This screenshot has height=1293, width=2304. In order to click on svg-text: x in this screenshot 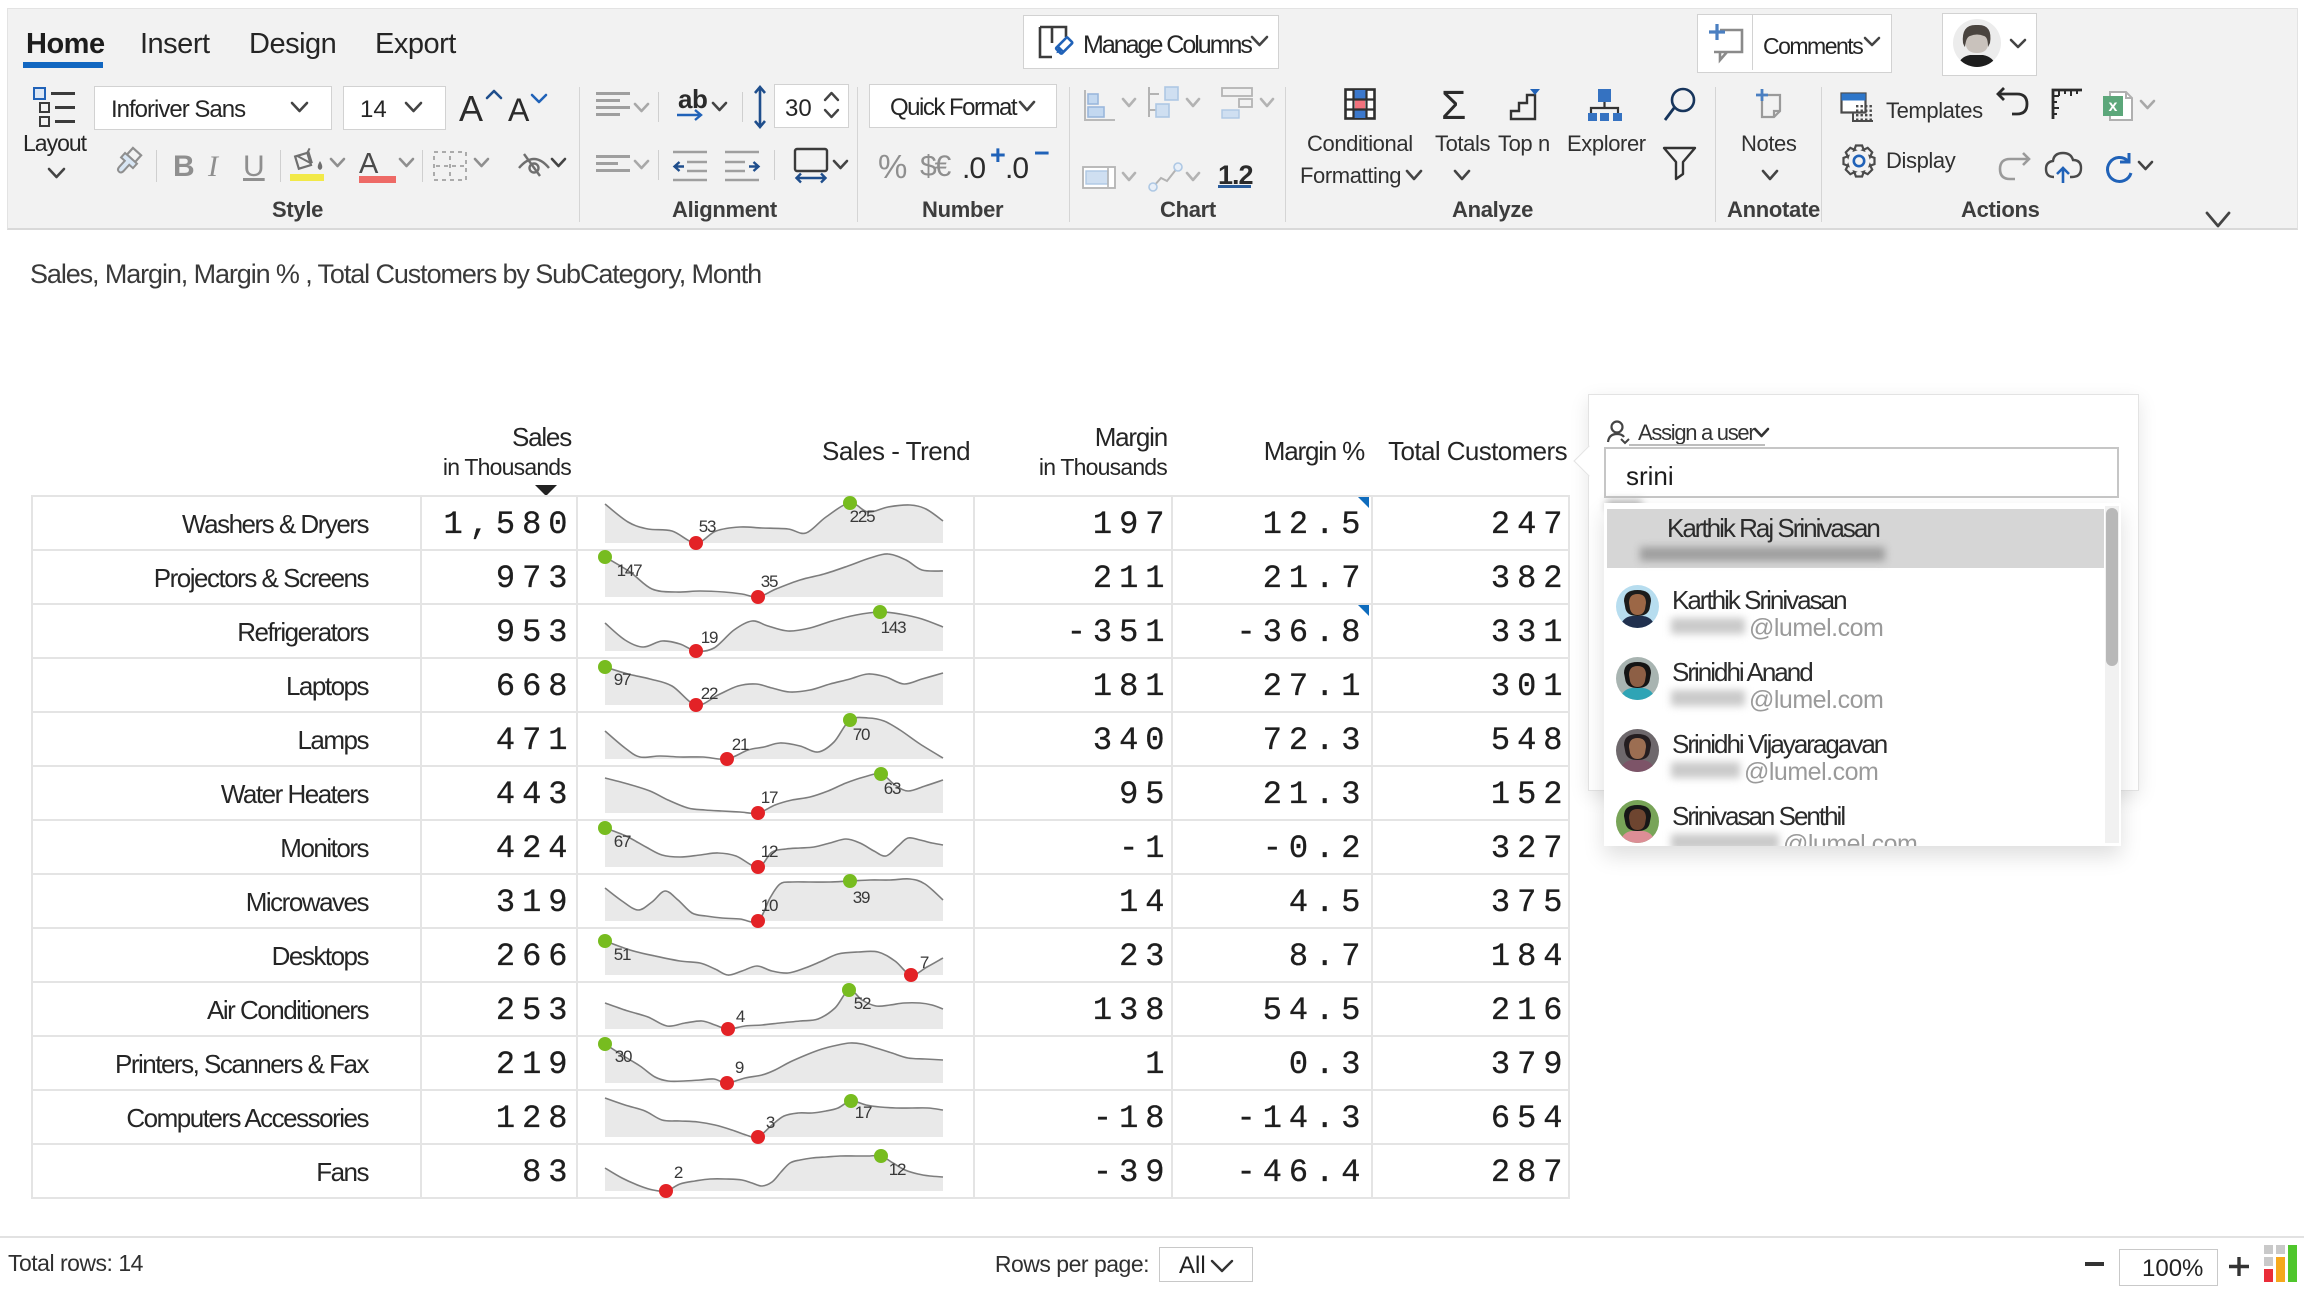, I will do `click(2113, 106)`.